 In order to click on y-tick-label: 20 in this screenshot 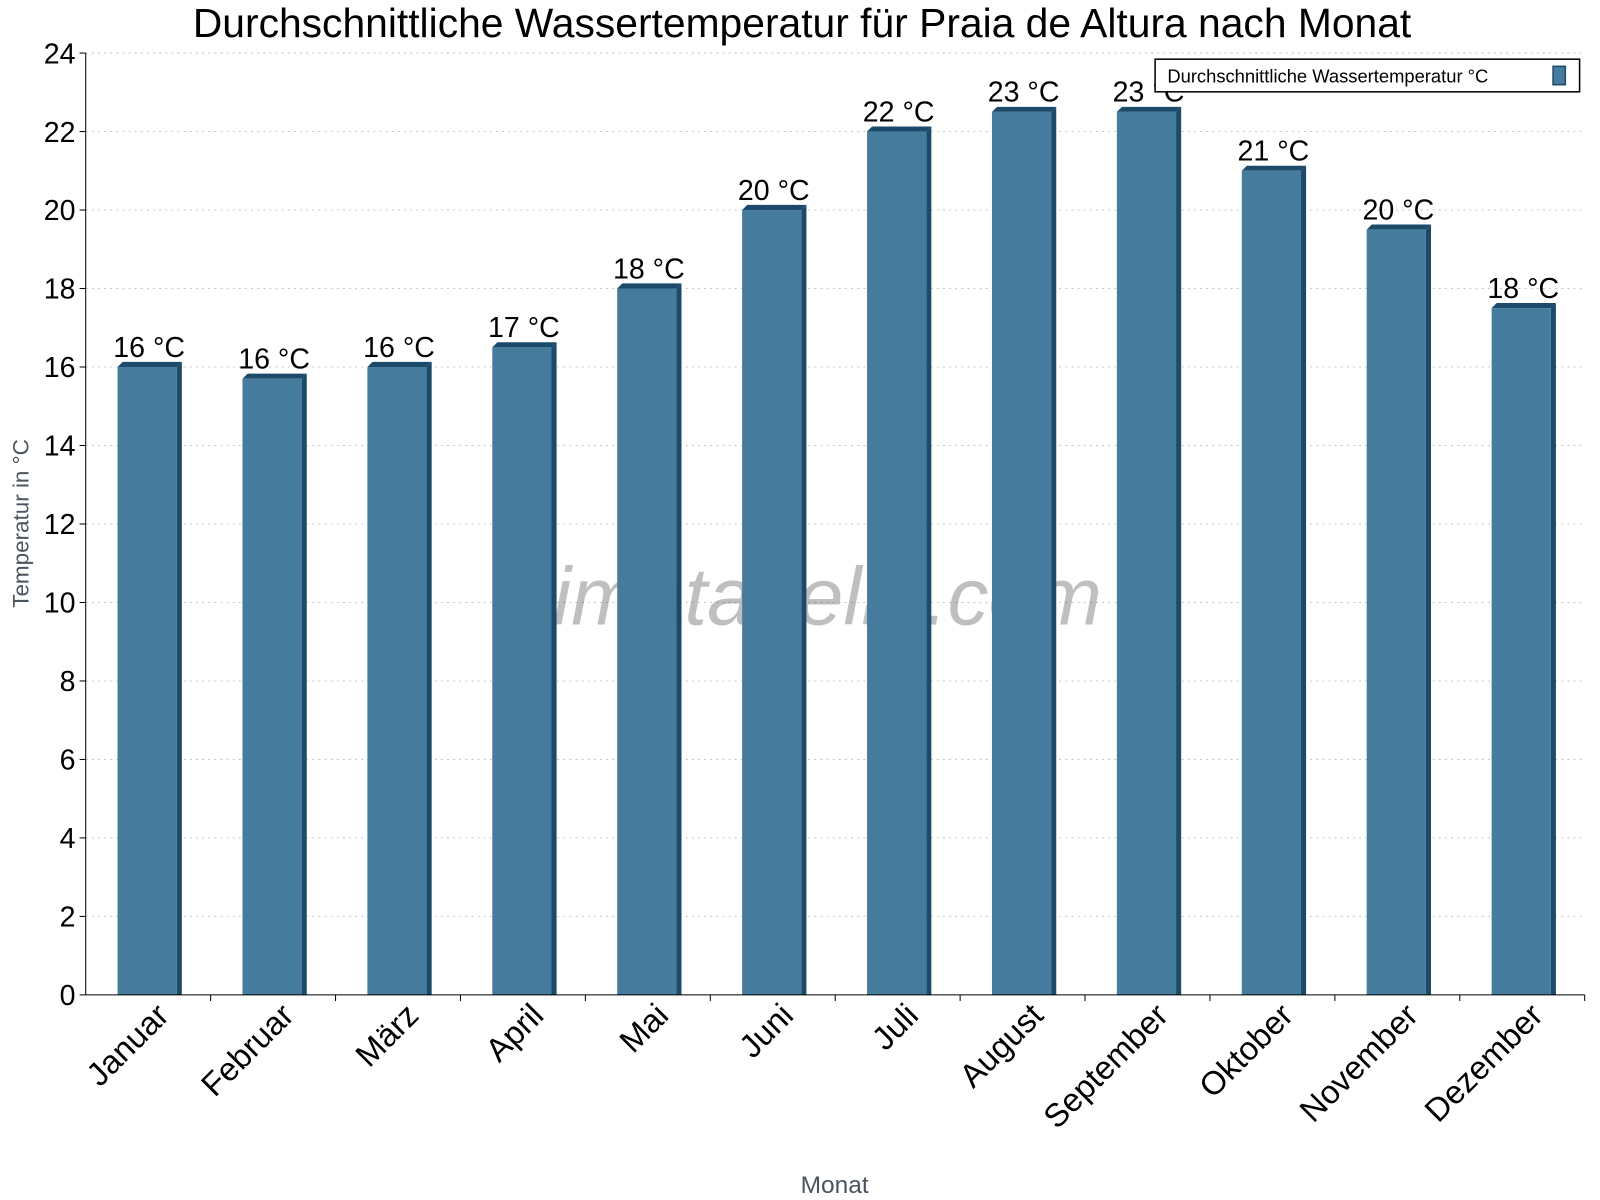, I will do `click(60, 211)`.